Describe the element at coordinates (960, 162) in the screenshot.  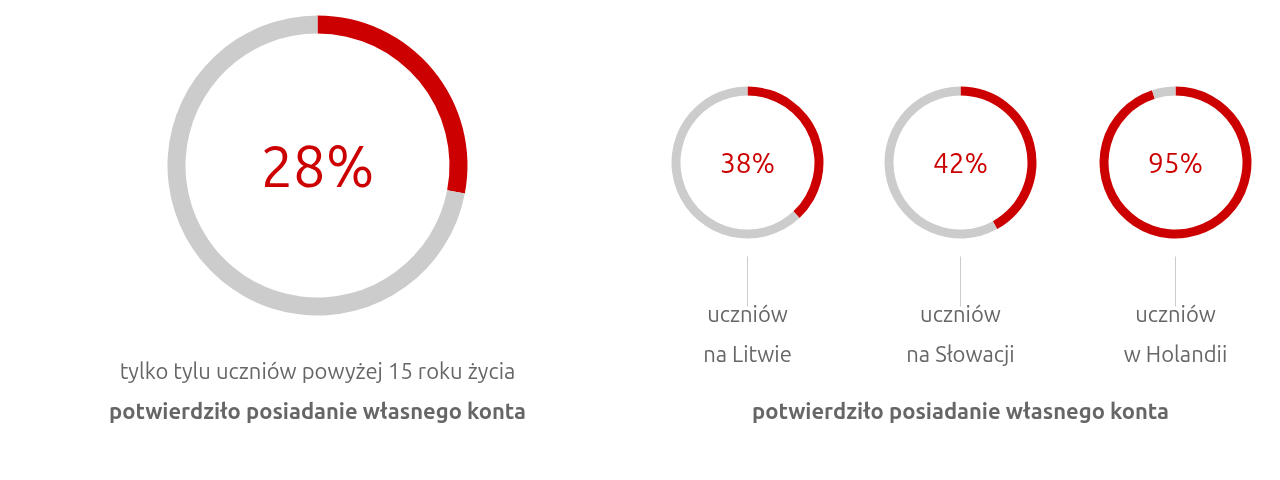
I see `text: 42%` at that location.